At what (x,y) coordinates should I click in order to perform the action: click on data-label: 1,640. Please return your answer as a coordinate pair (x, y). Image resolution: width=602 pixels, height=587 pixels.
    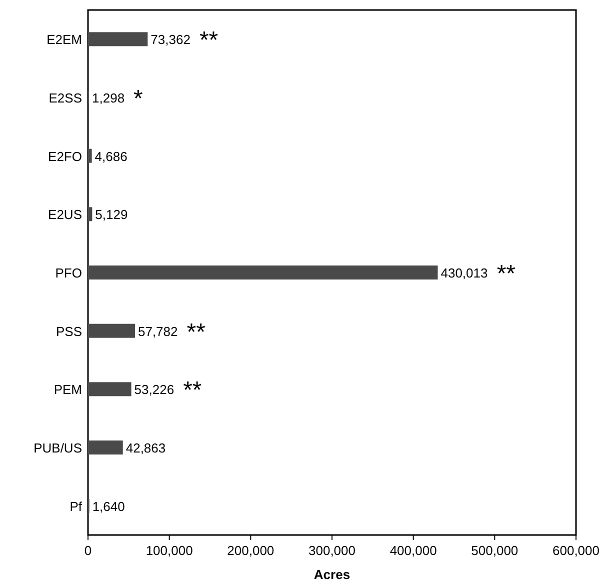
    Looking at the image, I should click on (108, 506).